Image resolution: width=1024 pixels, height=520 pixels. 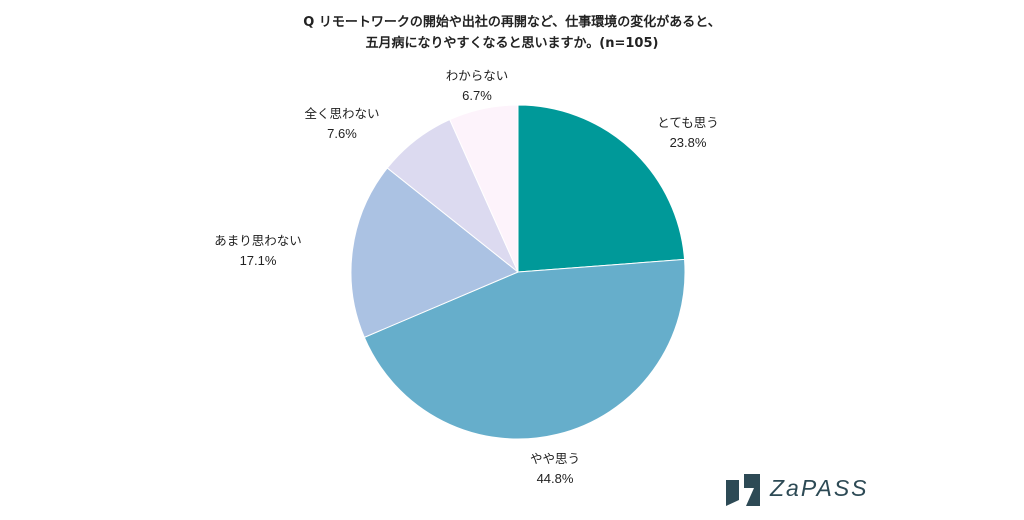 I want to click on zapass-logo-text: ZaPASS, so click(x=819, y=488).